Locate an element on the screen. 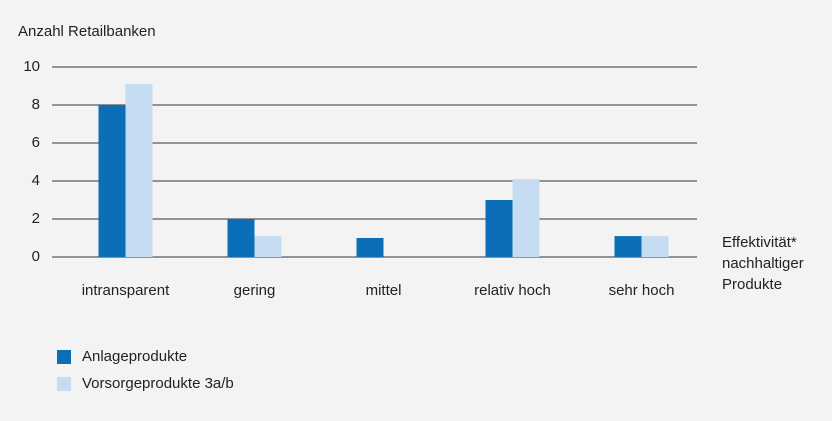 This screenshot has width=832, height=421. y-tick-label: 6 is located at coordinates (36, 142).